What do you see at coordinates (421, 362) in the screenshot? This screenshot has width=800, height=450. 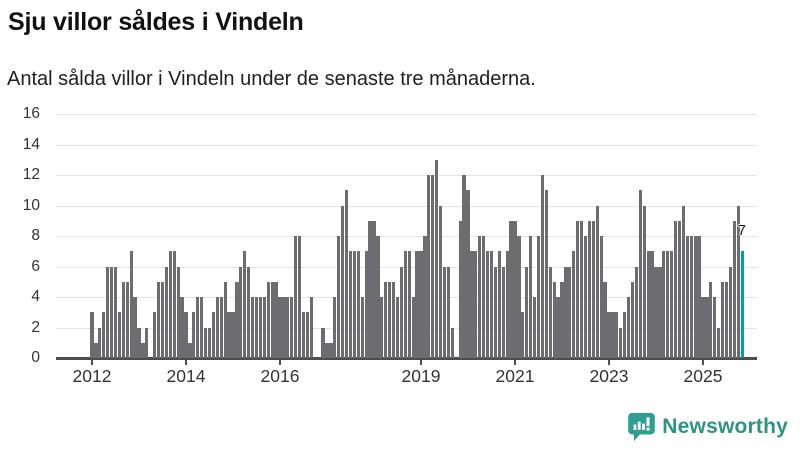 I see `x-tick` at bounding box center [421, 362].